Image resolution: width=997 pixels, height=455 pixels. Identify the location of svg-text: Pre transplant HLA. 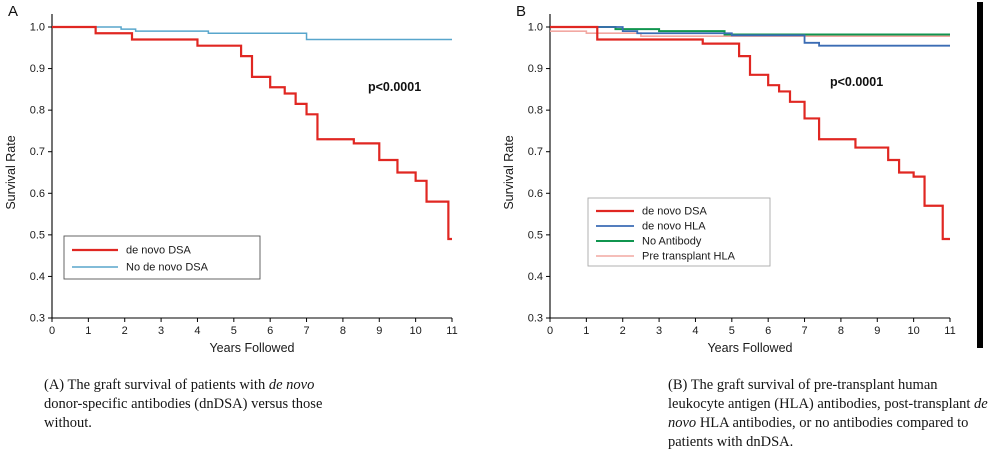
(689, 257).